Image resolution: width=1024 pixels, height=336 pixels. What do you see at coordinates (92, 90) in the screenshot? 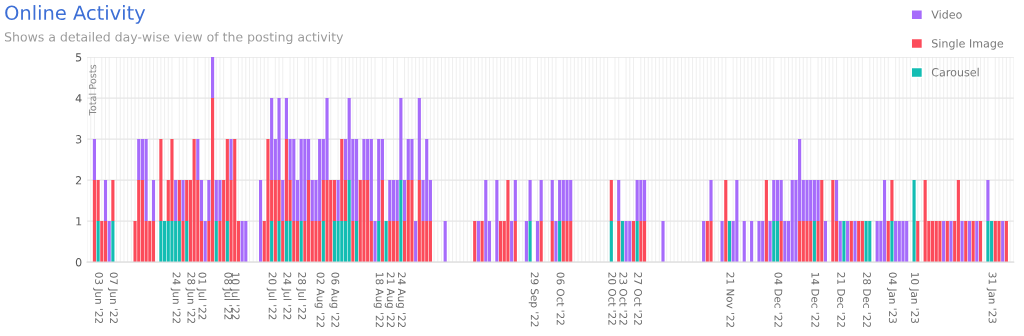
I see `y-axis-title: Total Posts` at bounding box center [92, 90].